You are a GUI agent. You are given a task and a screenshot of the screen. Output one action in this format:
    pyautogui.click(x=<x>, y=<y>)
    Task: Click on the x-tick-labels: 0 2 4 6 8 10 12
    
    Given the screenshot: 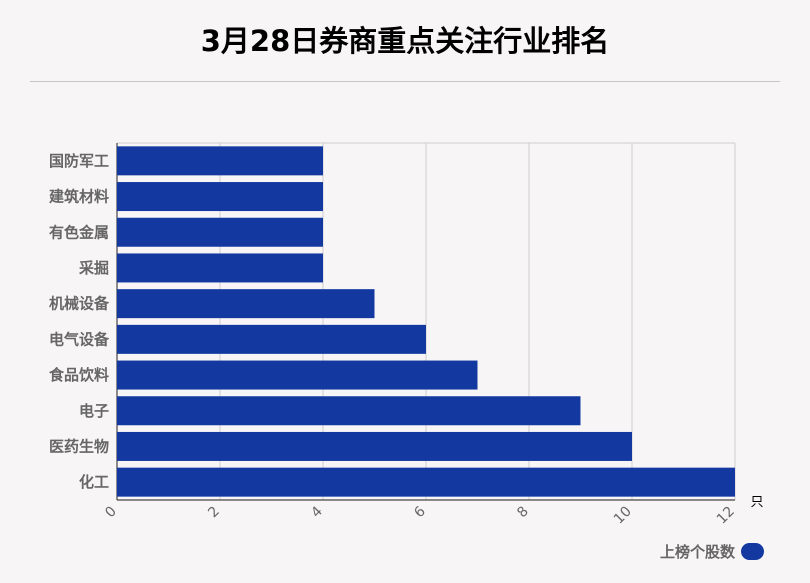 What is the action you would take?
    pyautogui.click(x=420, y=515)
    